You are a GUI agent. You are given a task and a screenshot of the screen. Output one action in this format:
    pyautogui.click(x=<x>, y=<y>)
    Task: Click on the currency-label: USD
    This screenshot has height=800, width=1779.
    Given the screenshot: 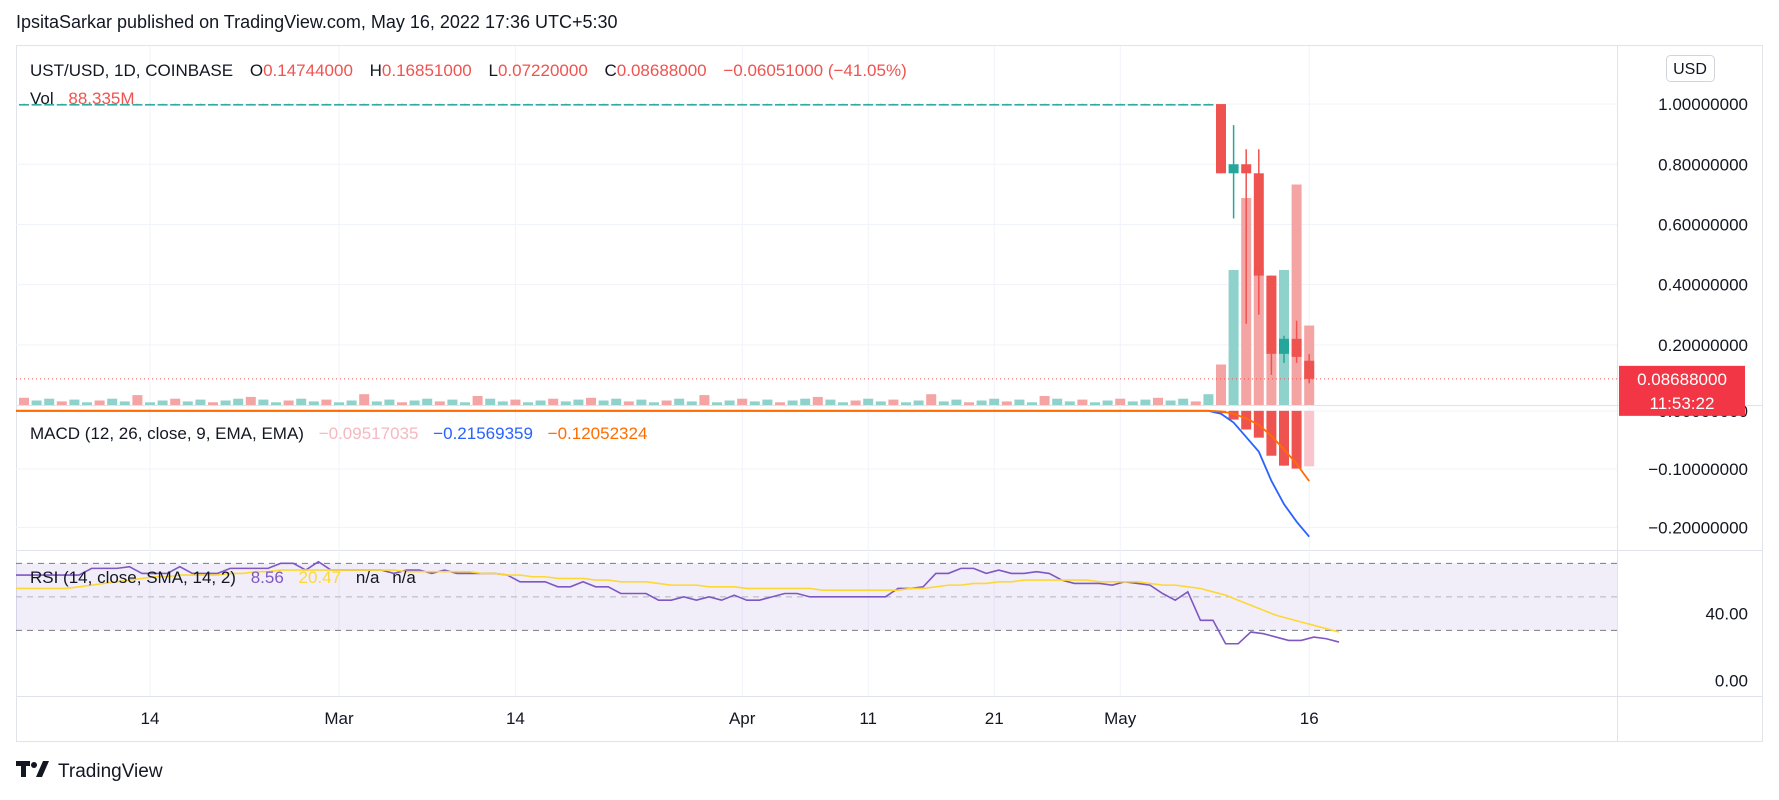 What is the action you would take?
    pyautogui.click(x=1690, y=69)
    